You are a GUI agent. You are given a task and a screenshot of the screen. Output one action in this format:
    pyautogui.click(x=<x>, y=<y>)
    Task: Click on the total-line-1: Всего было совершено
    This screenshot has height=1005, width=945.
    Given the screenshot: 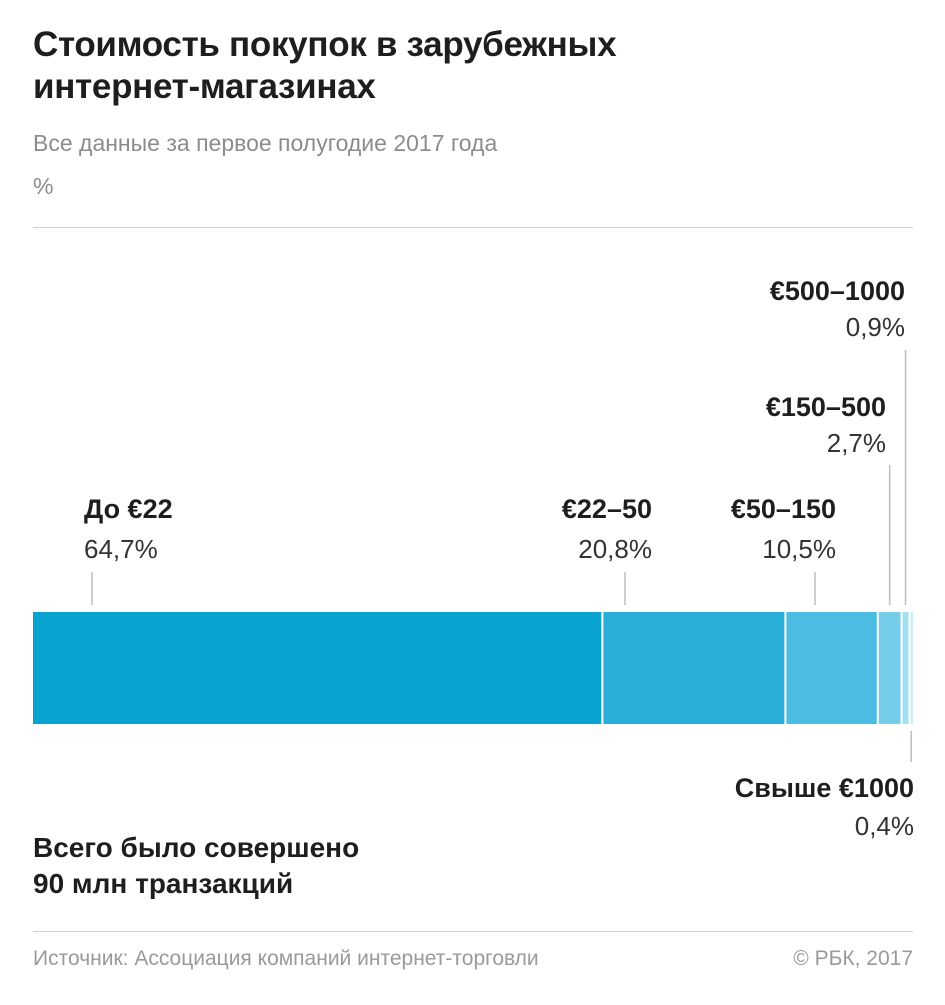 What is the action you would take?
    pyautogui.click(x=196, y=847)
    